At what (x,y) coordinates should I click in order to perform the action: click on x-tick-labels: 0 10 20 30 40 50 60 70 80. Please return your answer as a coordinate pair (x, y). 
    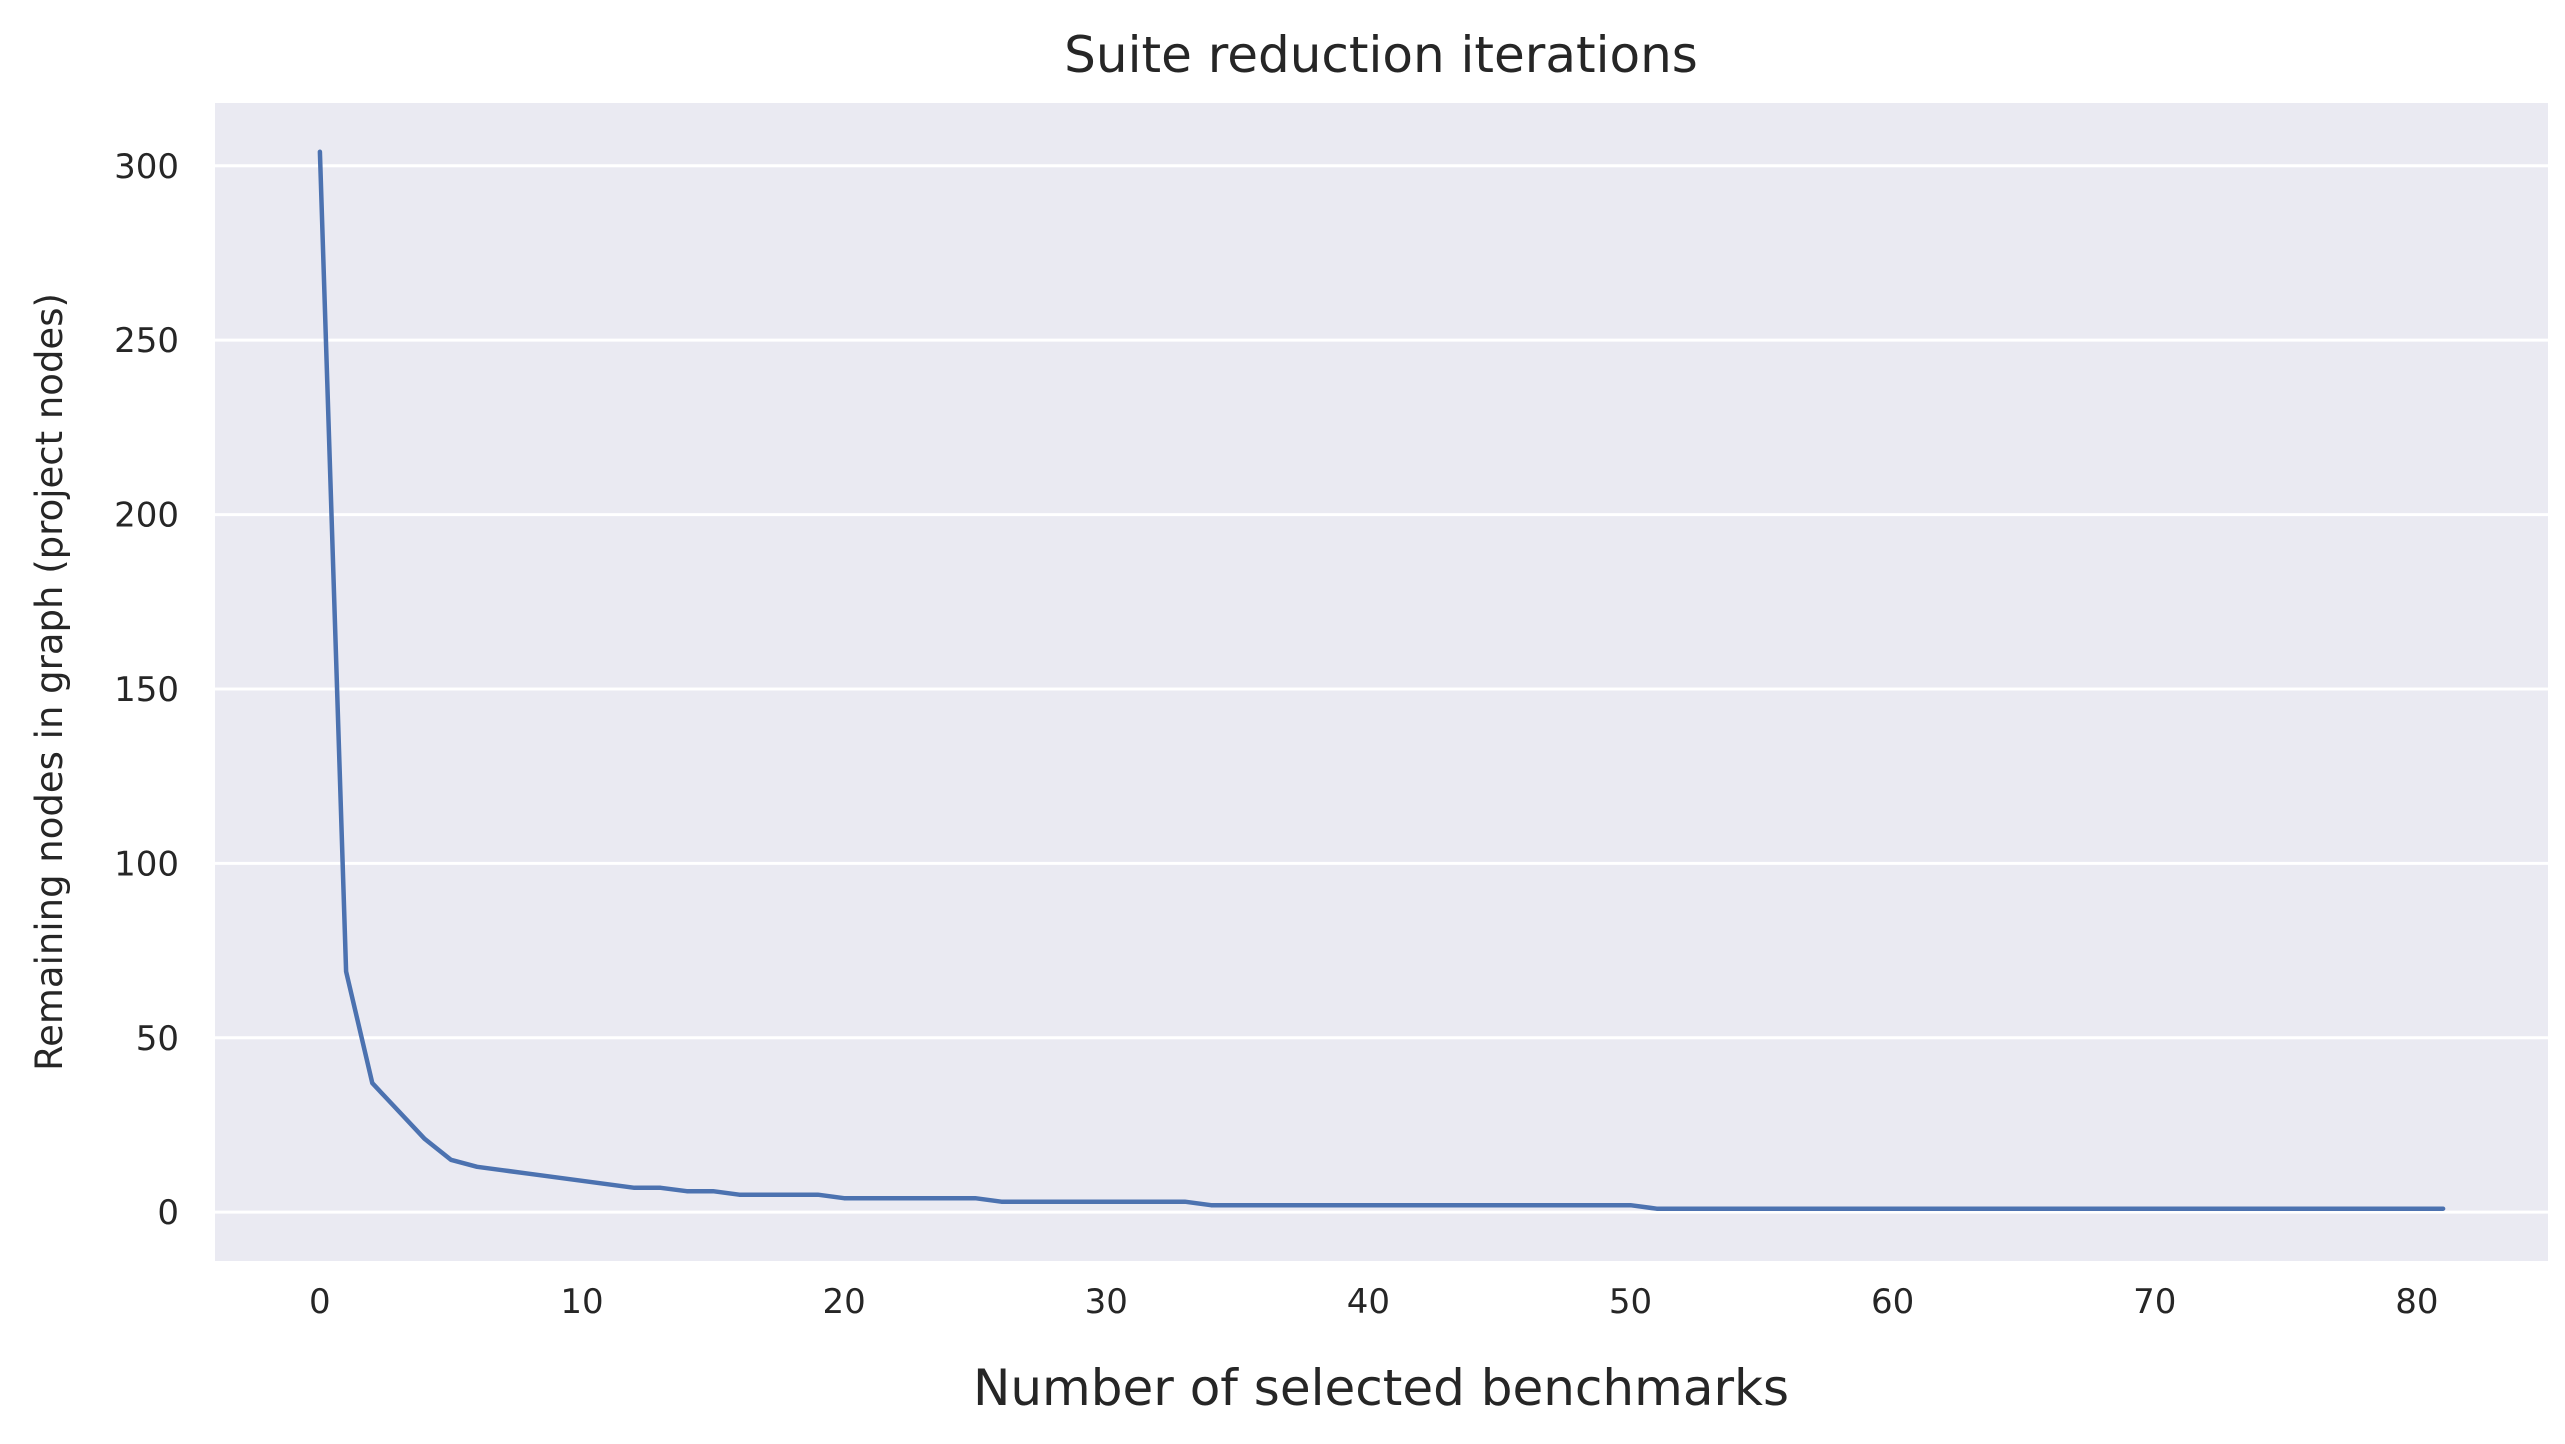
    Looking at the image, I should click on (1374, 1302).